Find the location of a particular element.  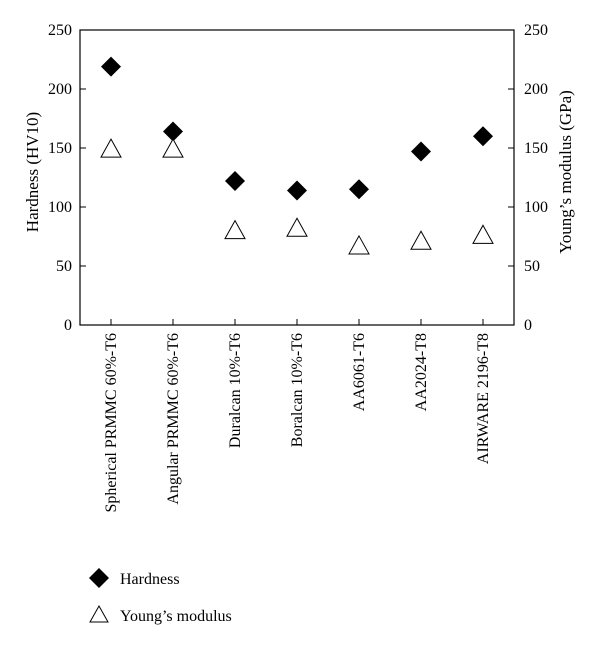

legend-modulus-label: Young’s modulus is located at coordinates (176, 616).